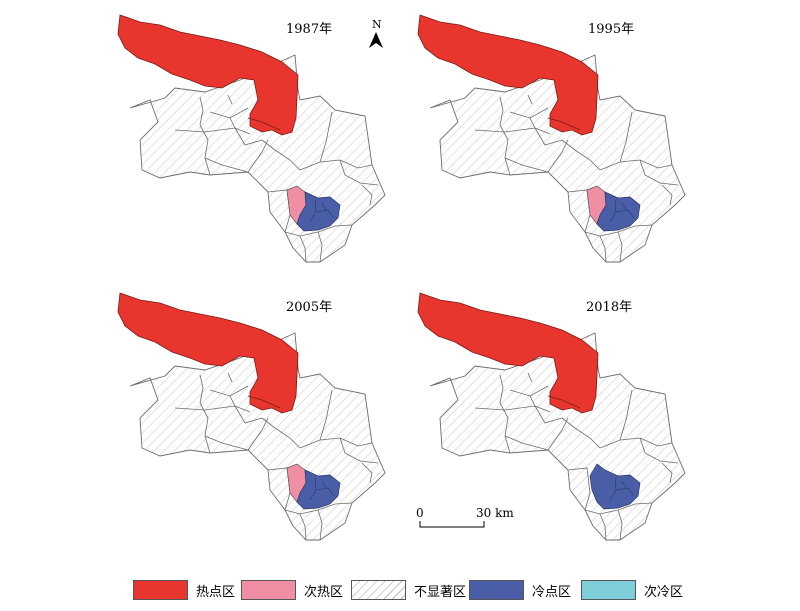 Image resolution: width=800 pixels, height=611 pixels. I want to click on map-panel-2018: 2018年, so click(551, 416).